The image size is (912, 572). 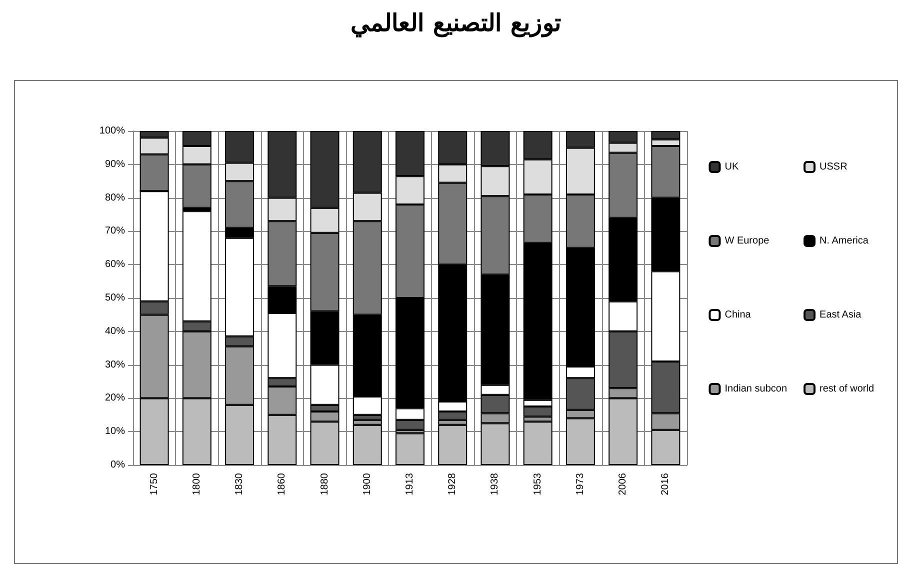 What do you see at coordinates (115, 164) in the screenshot?
I see `y-tick-label: 90%` at bounding box center [115, 164].